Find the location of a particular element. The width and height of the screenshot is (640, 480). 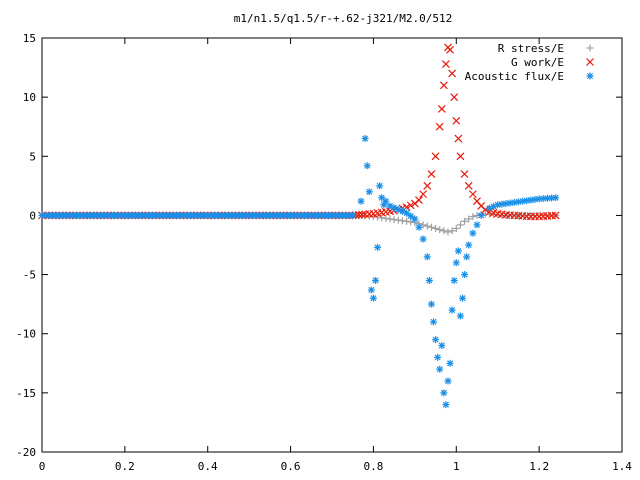

y-tick-label: -15 is located at coordinates (26, 393).